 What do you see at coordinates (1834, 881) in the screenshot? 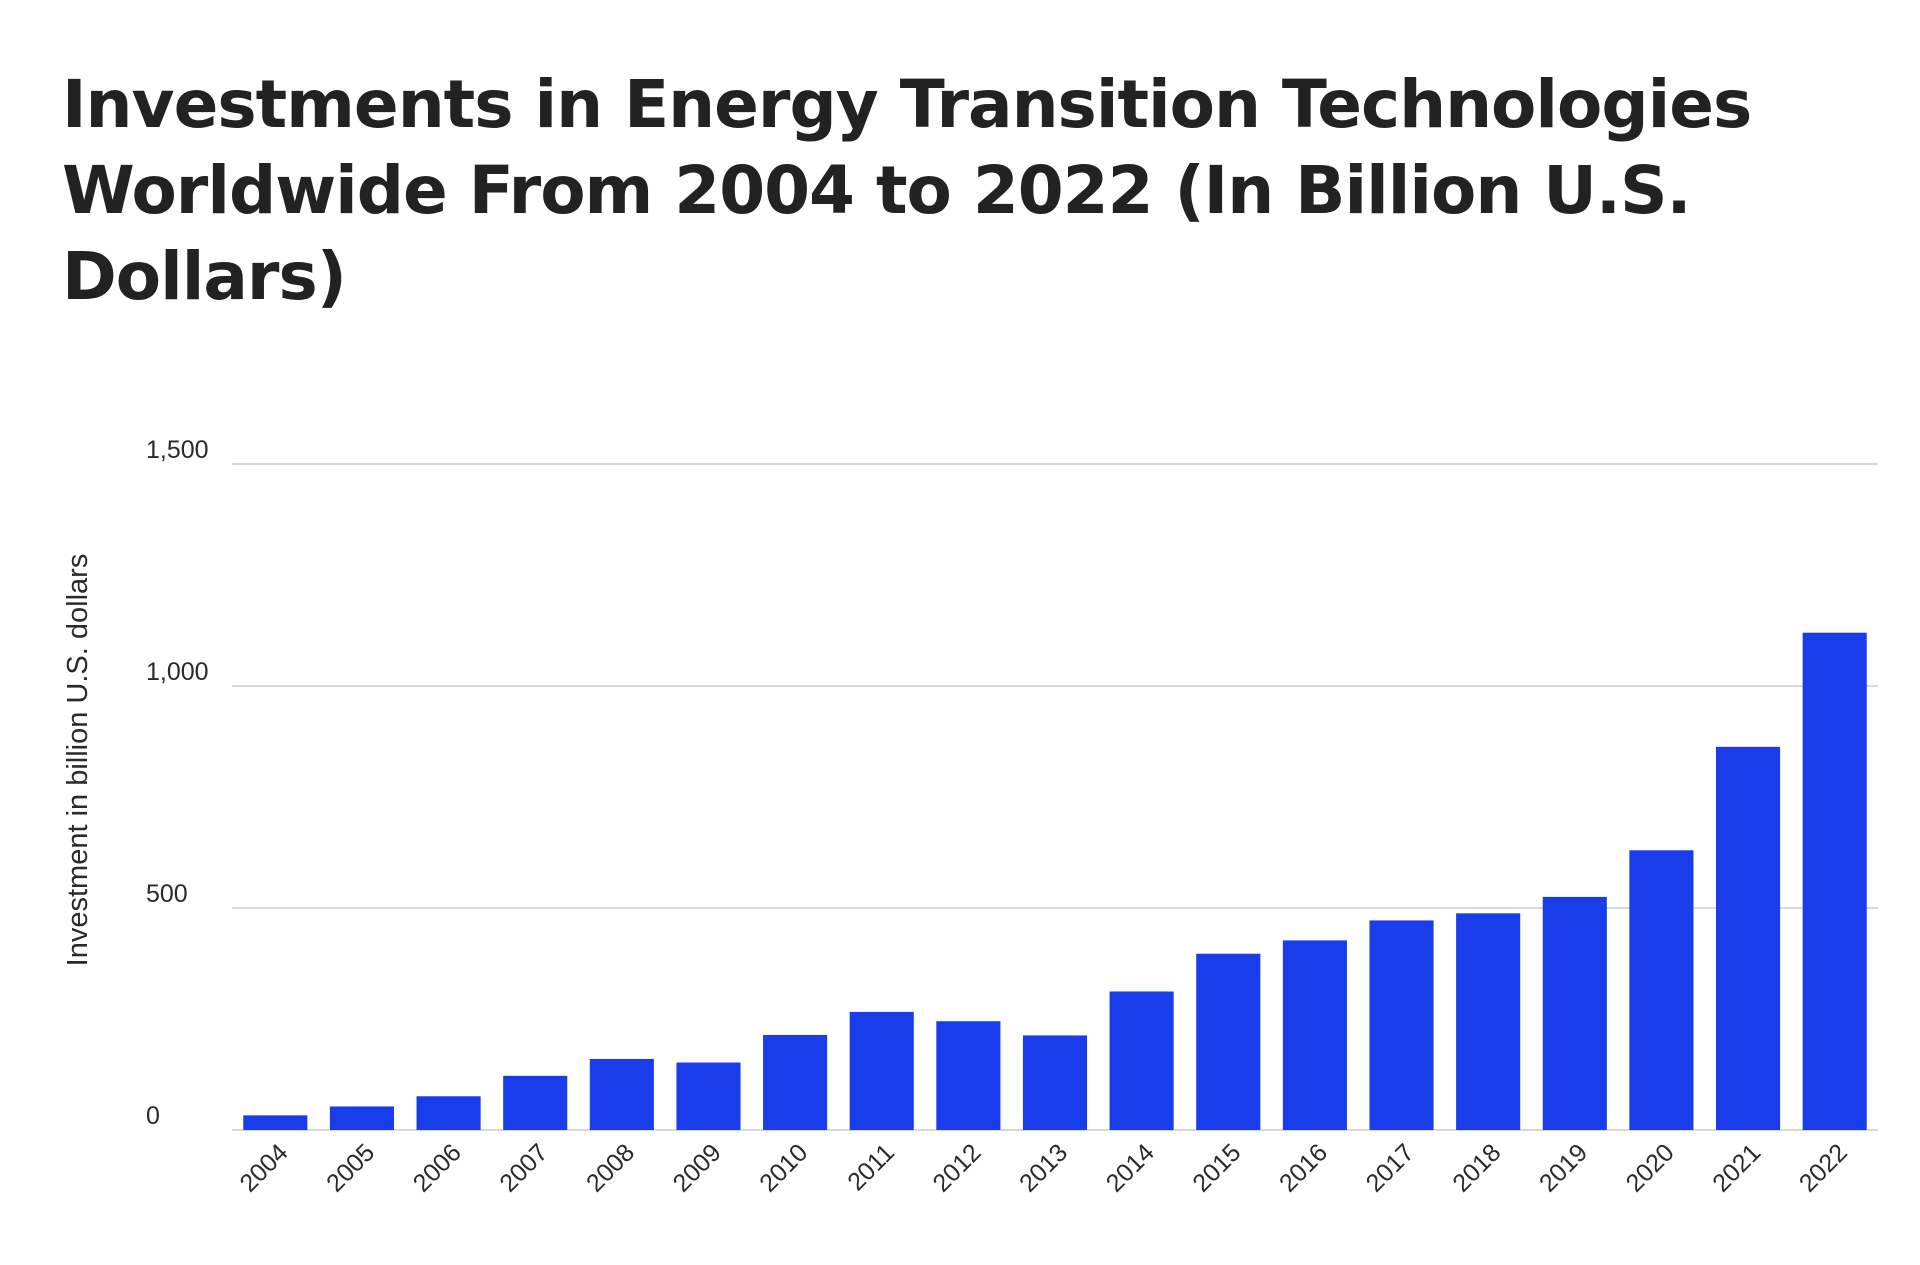
I see `bar-2022` at bounding box center [1834, 881].